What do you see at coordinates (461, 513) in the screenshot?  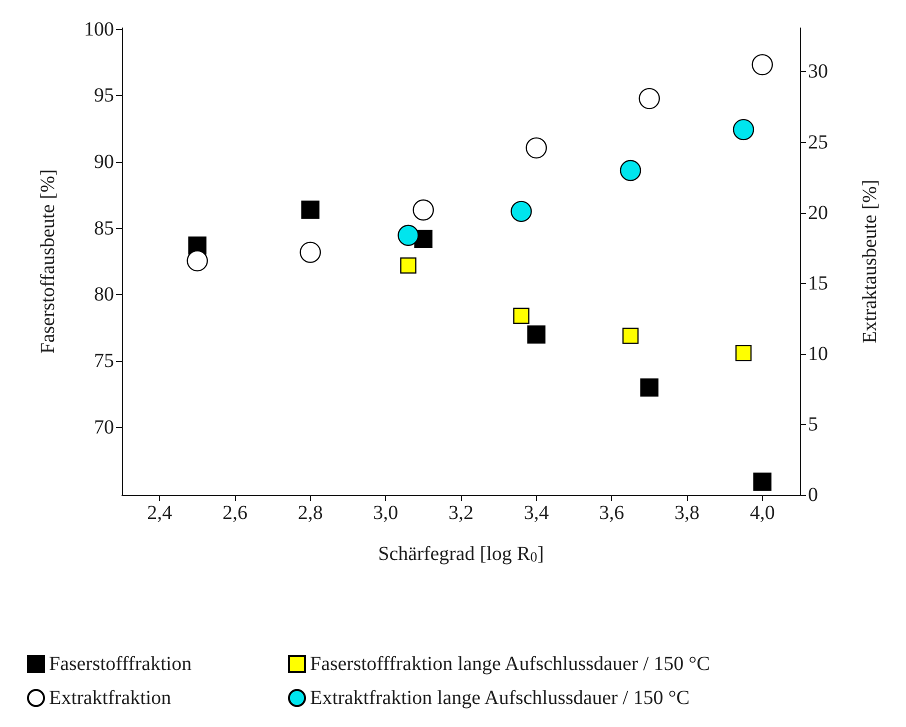 I see `x-tick-label: 3,2` at bounding box center [461, 513].